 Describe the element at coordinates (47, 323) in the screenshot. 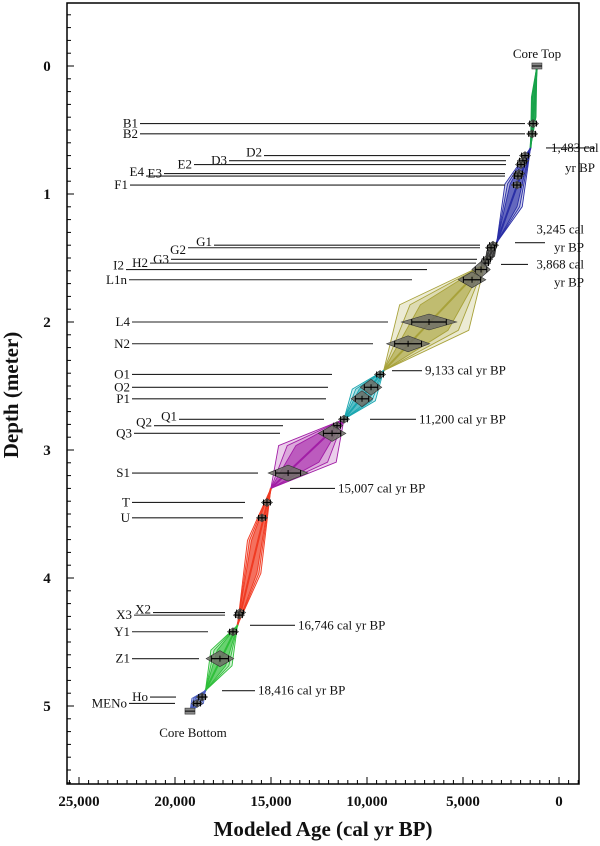

I see `y-tick-label: 2` at that location.